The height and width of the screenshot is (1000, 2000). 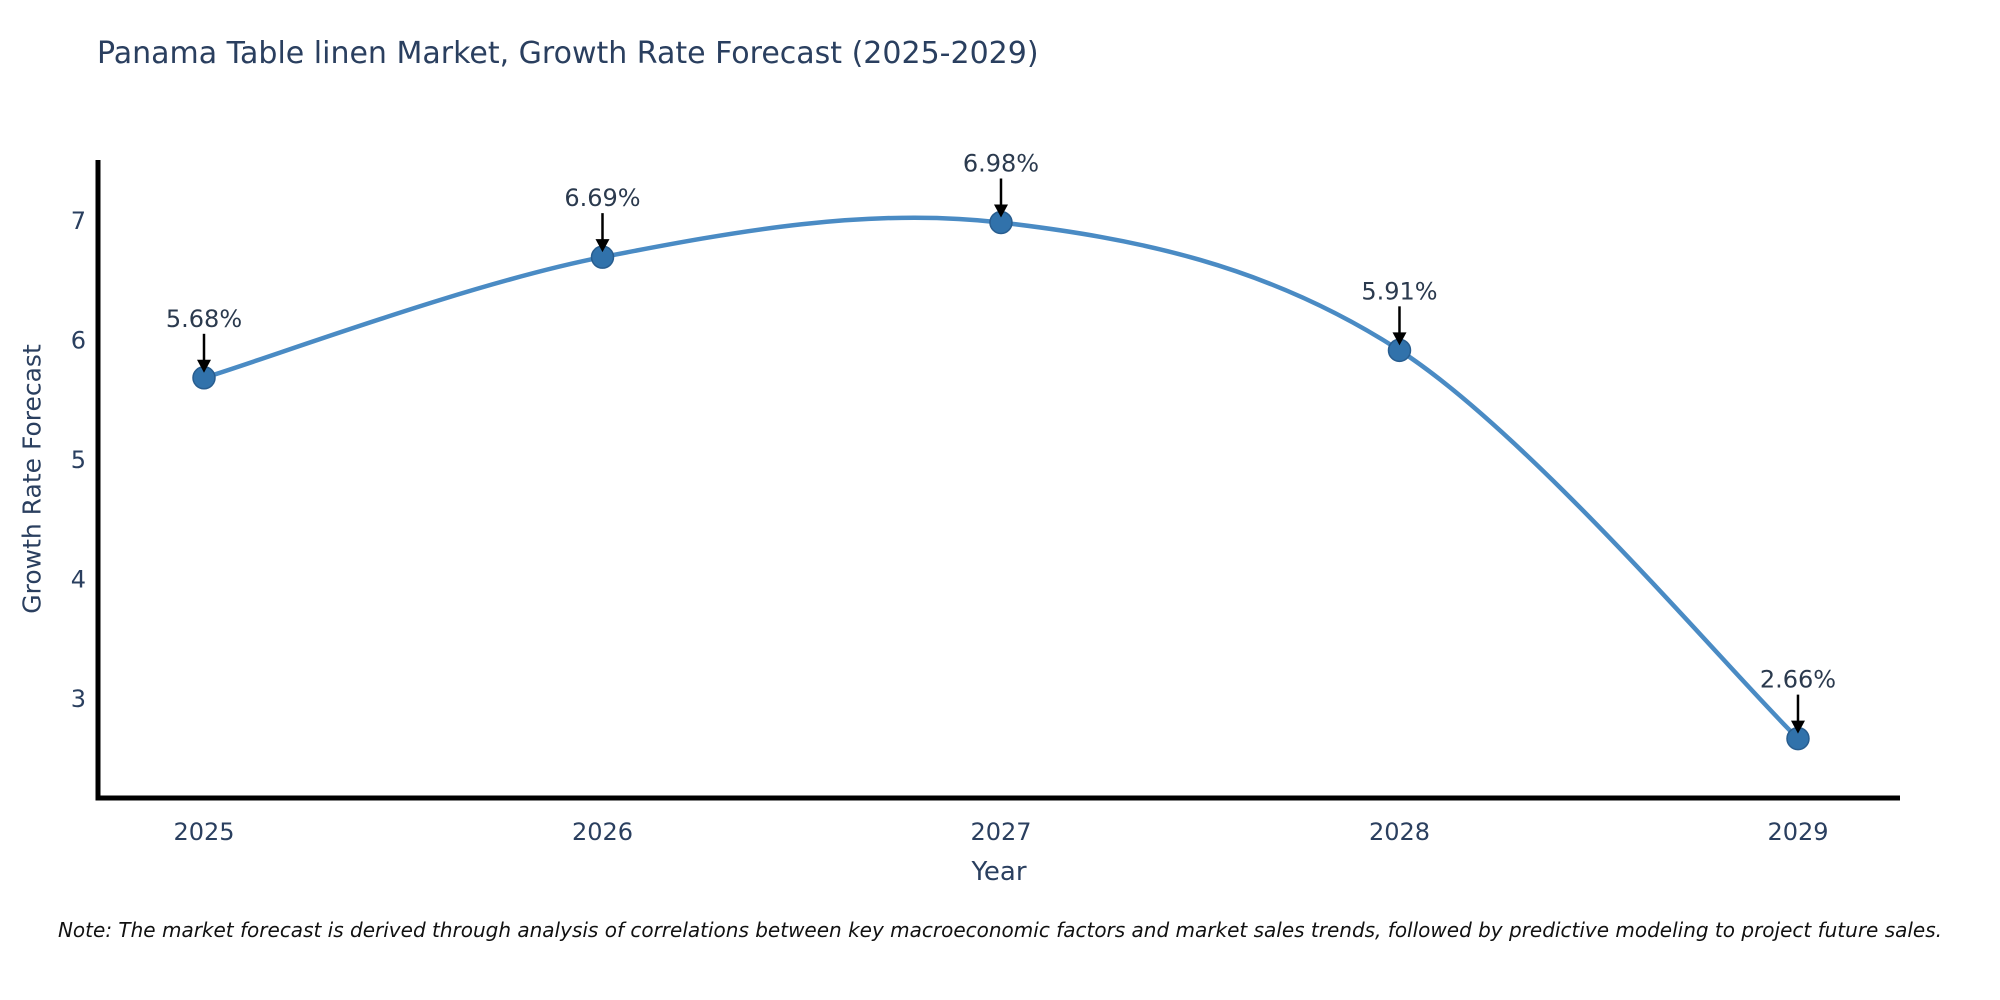 What do you see at coordinates (1798, 680) in the screenshot?
I see `annotation-label: 2.66%` at bounding box center [1798, 680].